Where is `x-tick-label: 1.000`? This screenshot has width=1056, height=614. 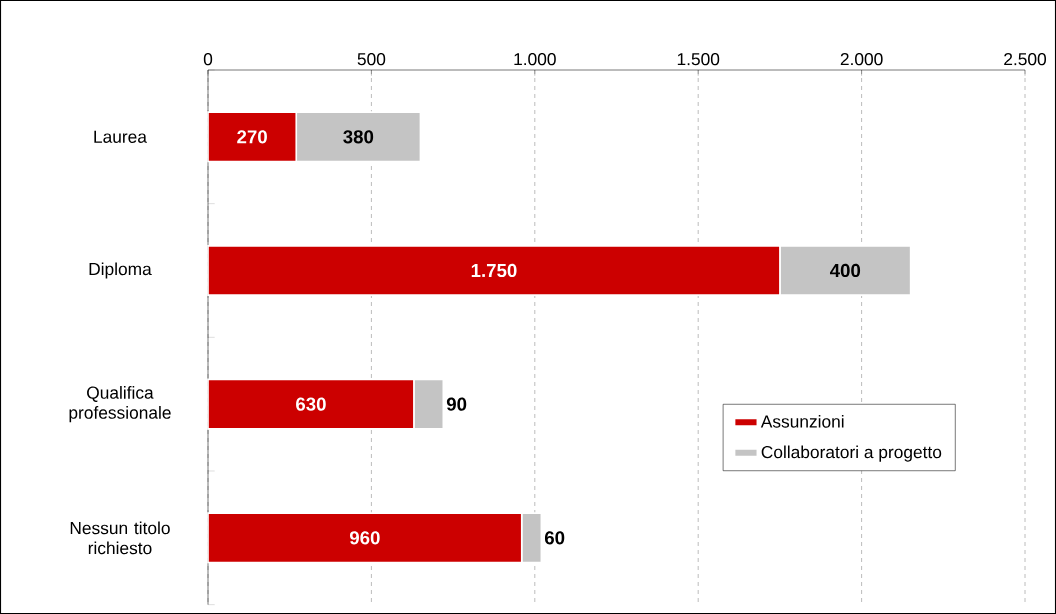 x-tick-label: 1.000 is located at coordinates (535, 59).